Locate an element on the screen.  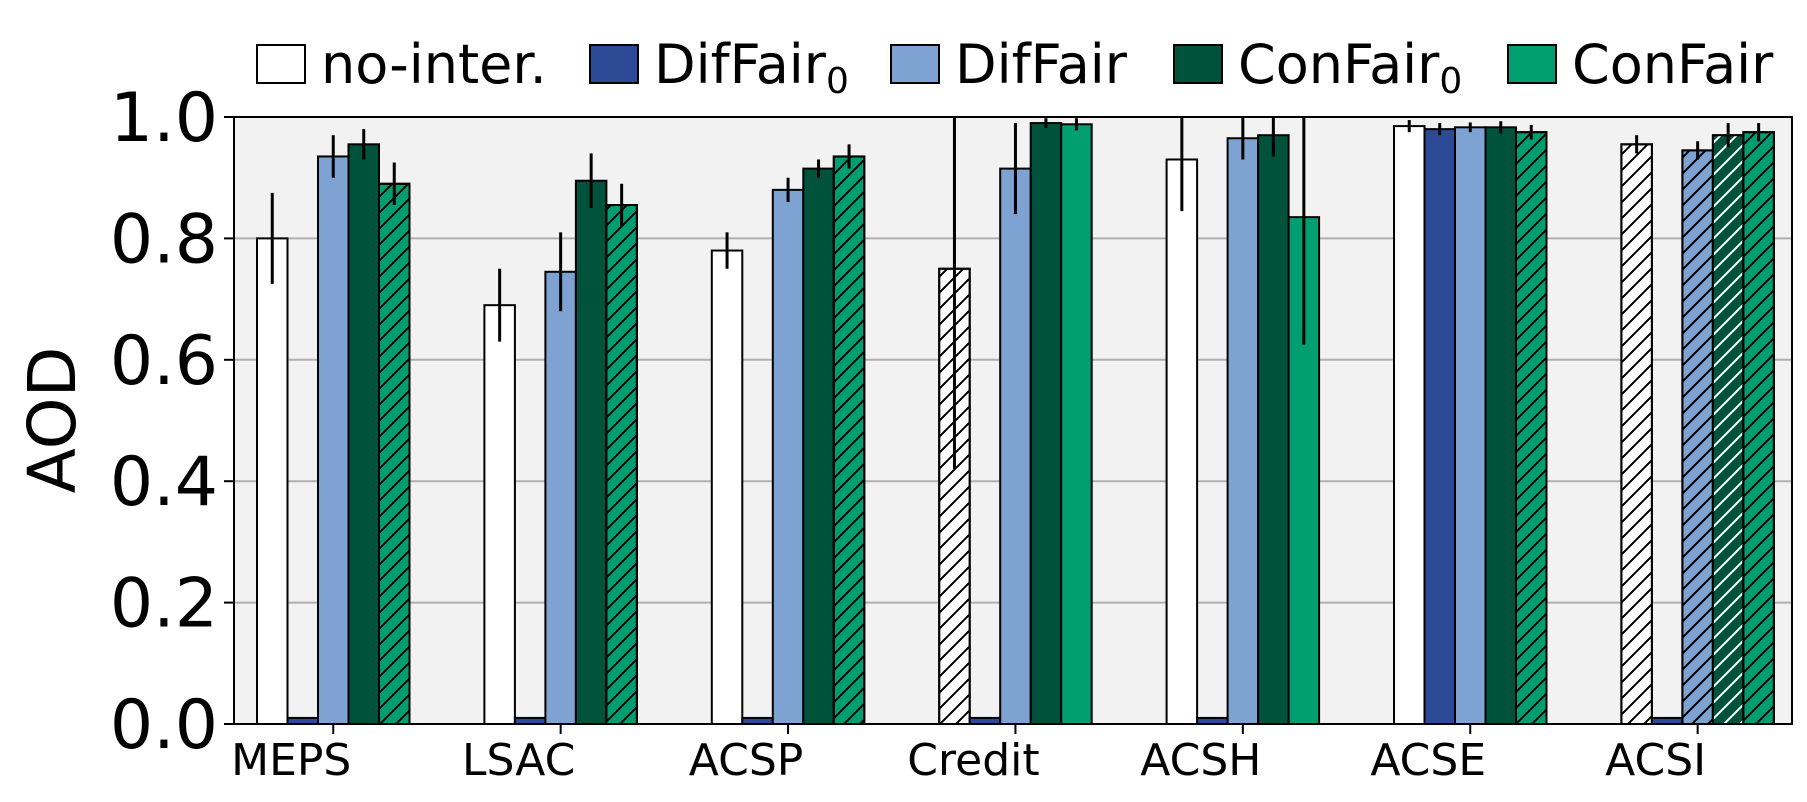
x-tick-label: ACSH is located at coordinates (1200, 760).